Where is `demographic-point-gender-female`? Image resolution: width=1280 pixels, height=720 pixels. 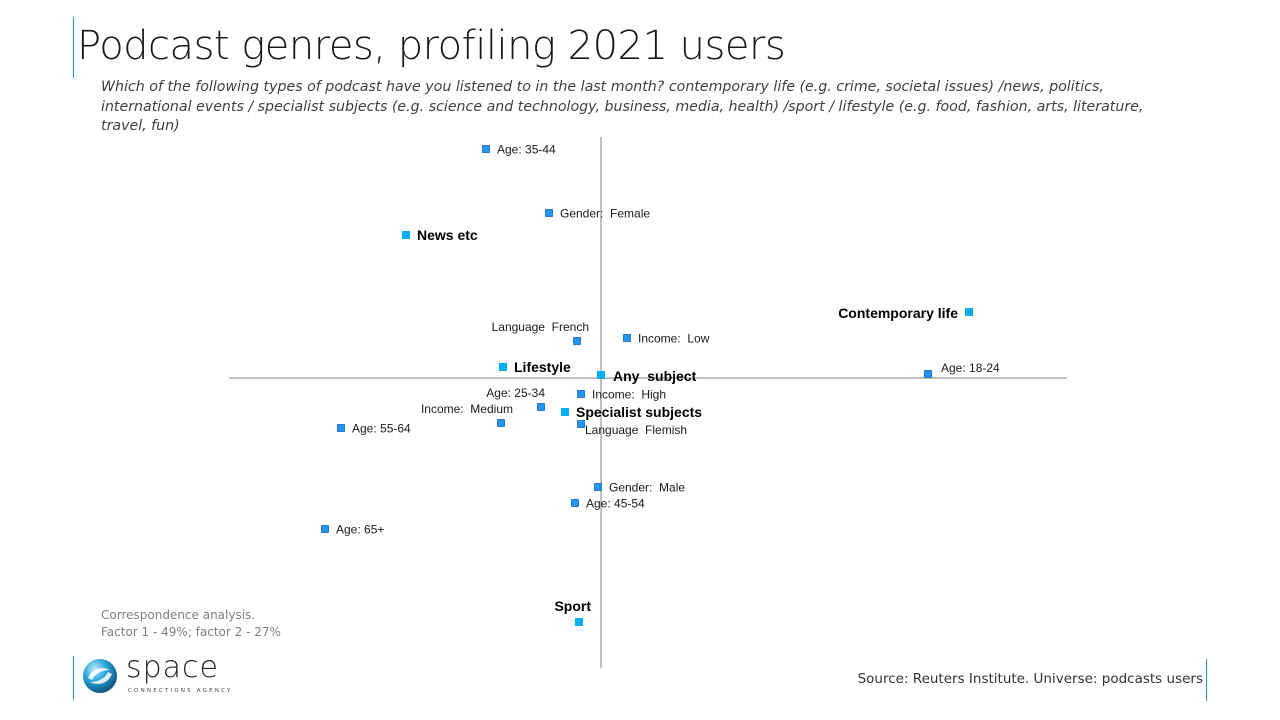
demographic-point-gender-female is located at coordinates (549, 213).